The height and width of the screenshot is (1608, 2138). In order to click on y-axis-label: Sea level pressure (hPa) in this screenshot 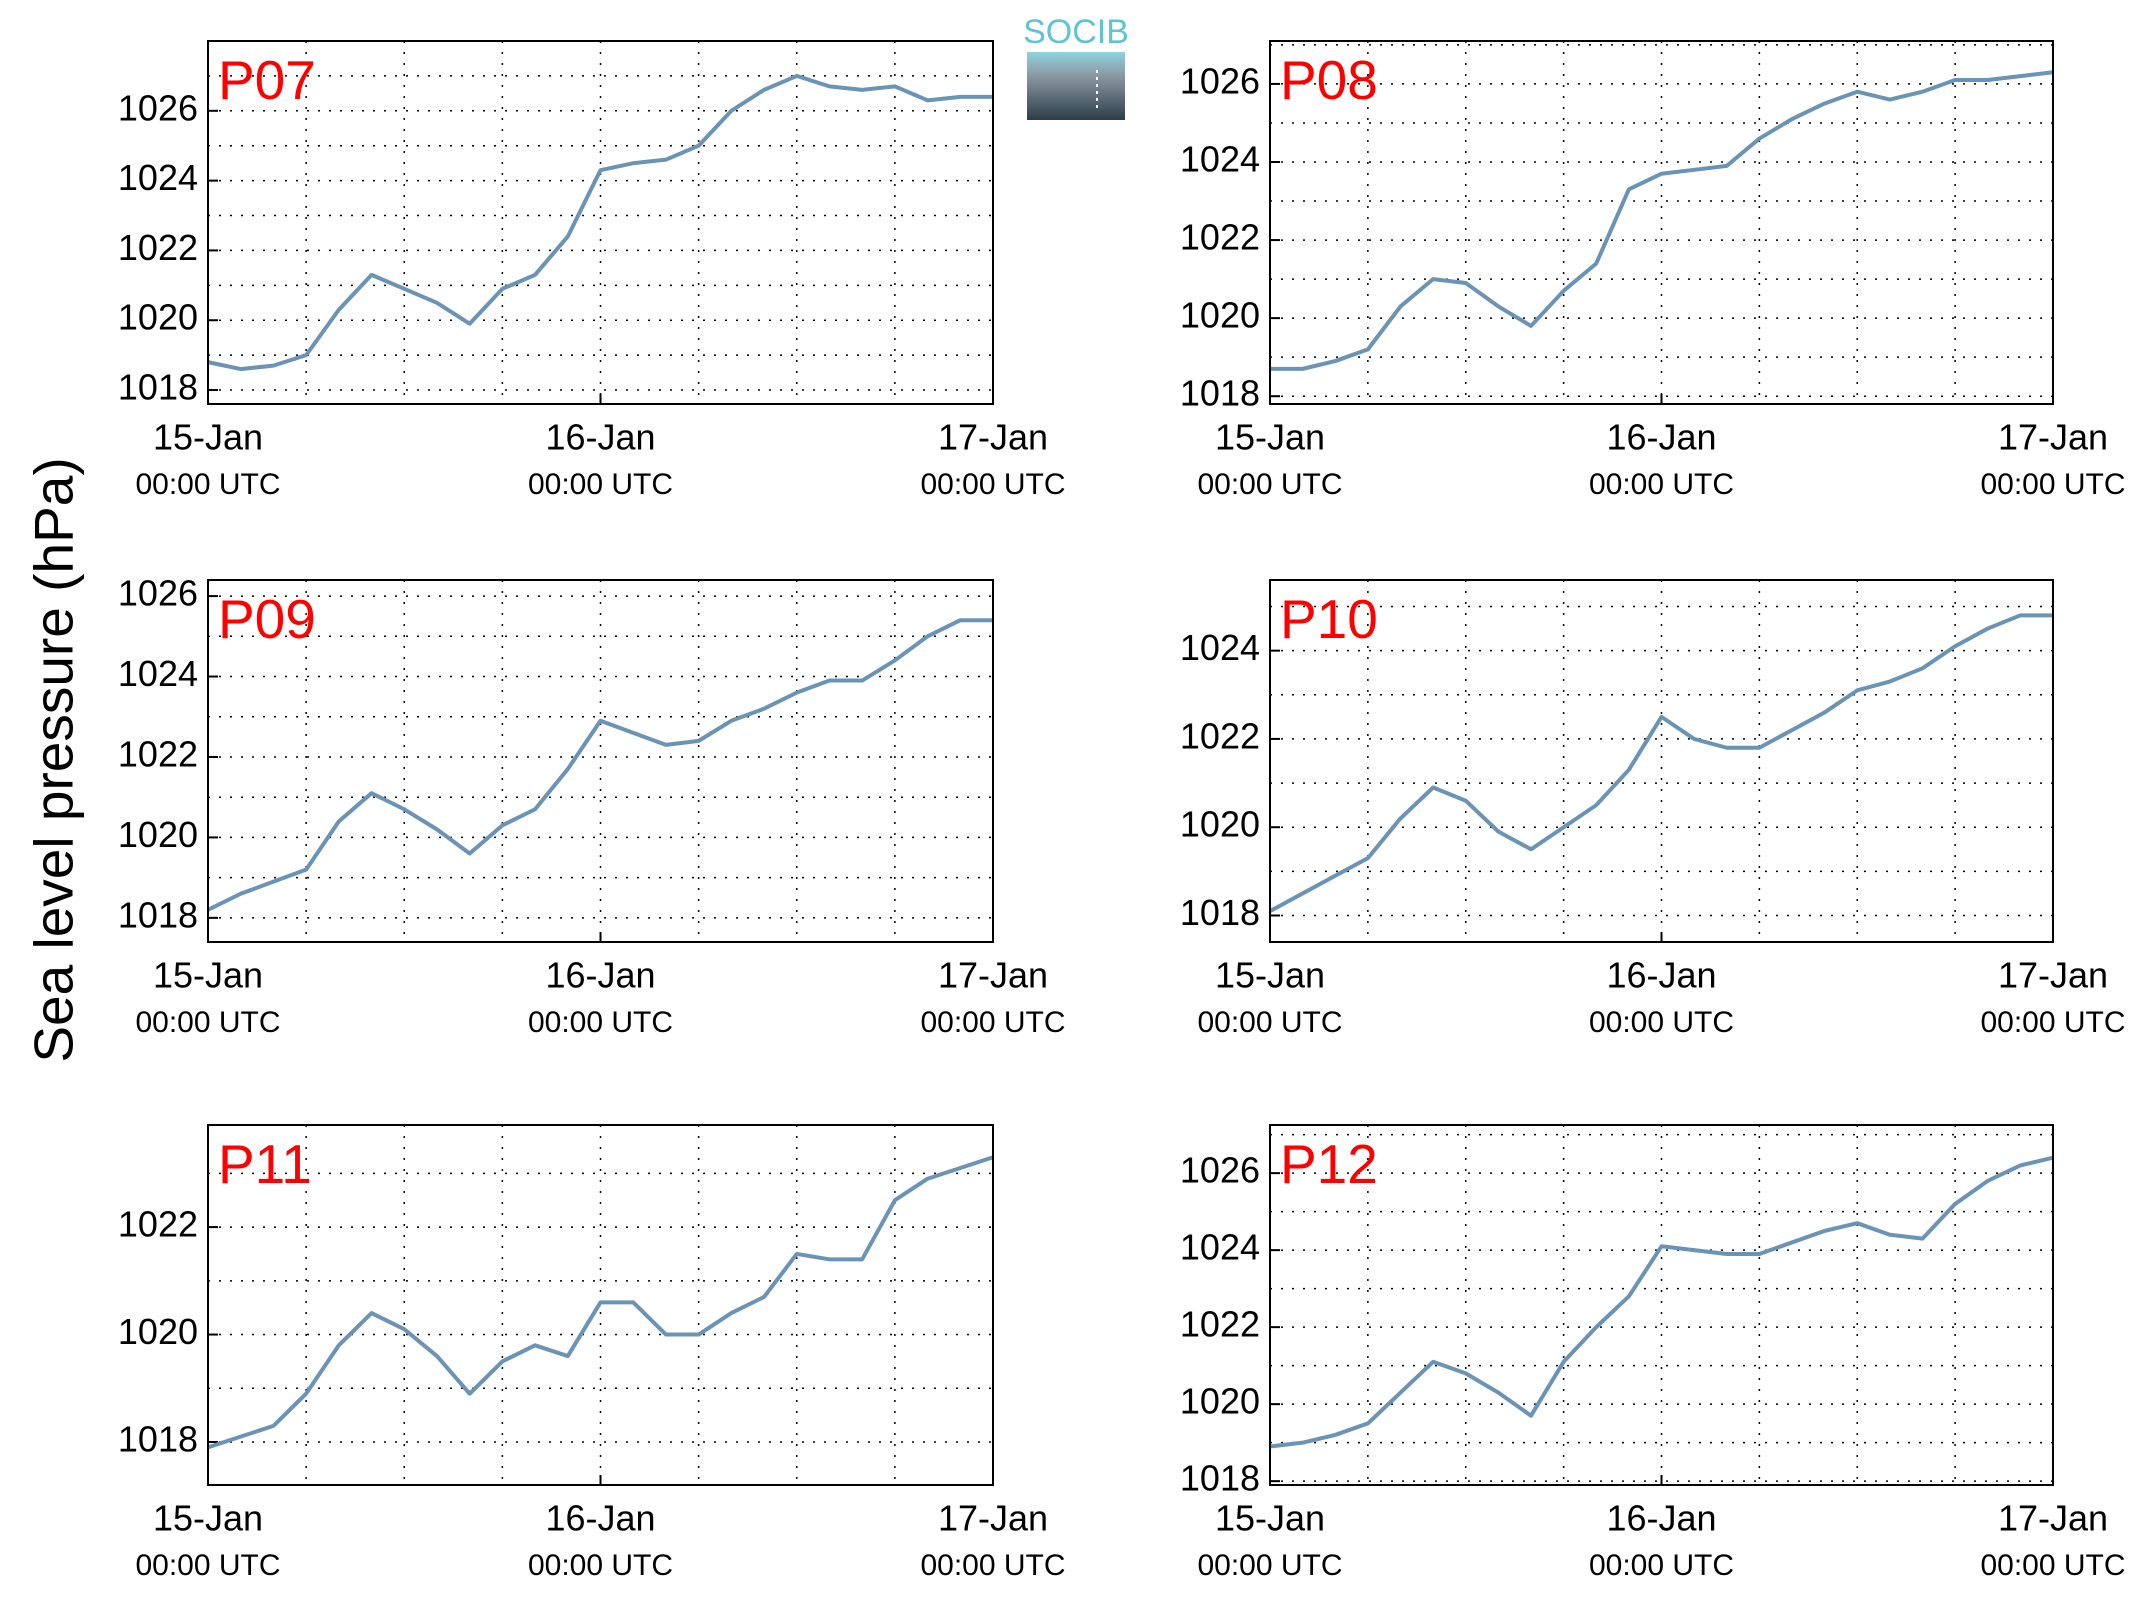, I will do `click(54, 759)`.